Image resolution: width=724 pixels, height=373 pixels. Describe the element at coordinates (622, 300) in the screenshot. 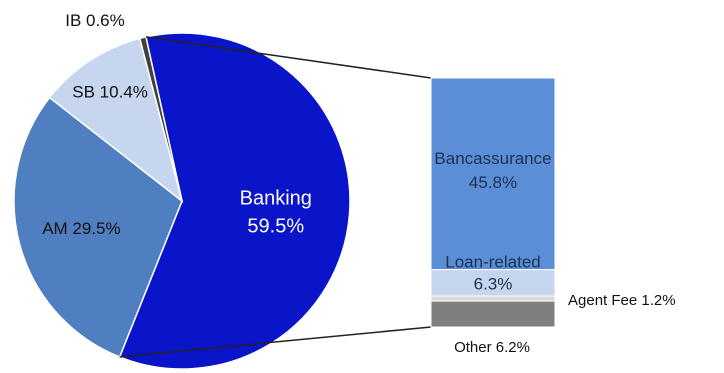

I see `bar-label-agent-fee: Agent Fee 1.2%` at that location.